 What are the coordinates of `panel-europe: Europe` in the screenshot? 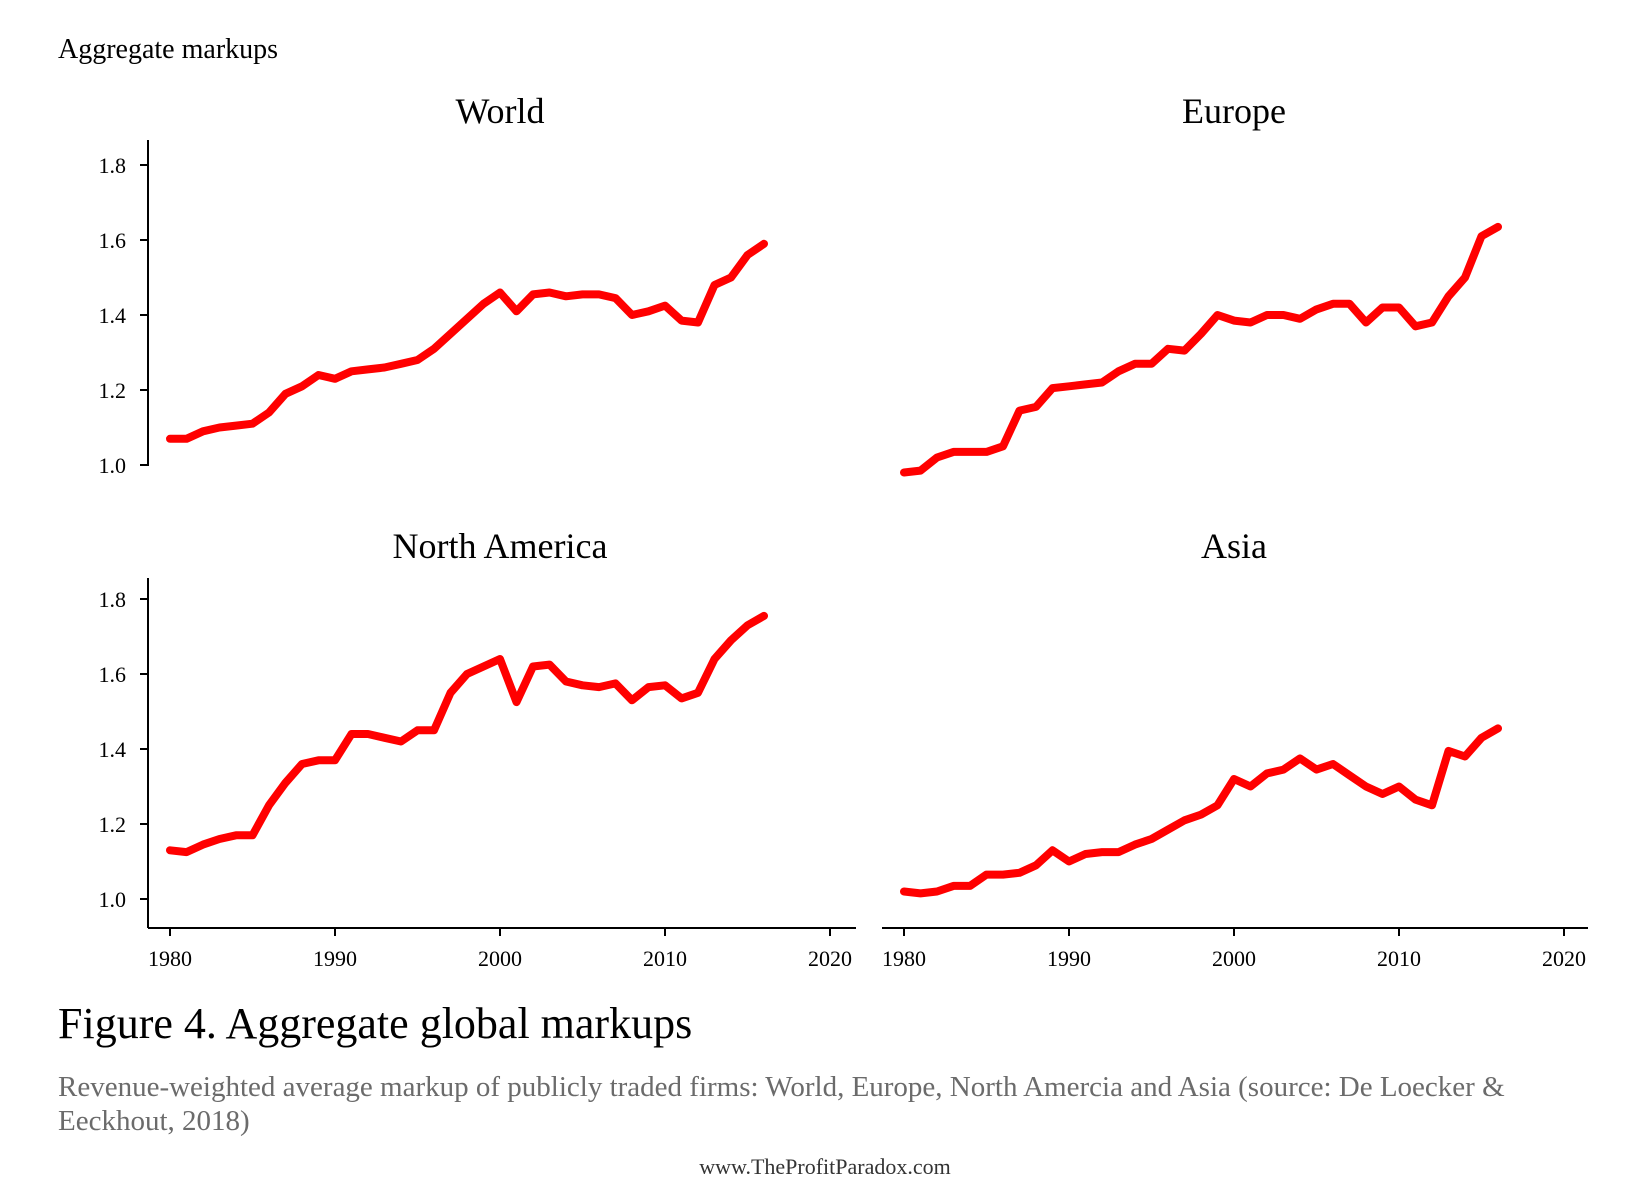 It's located at (1201, 284).